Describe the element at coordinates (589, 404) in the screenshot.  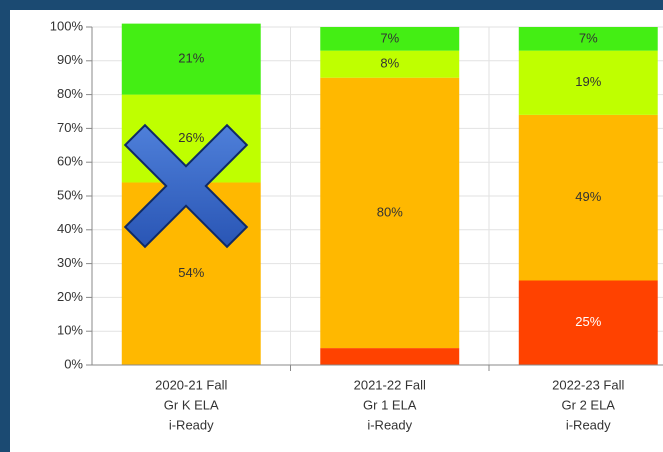
I see `x-tick-label: Gr 2 ELA` at that location.